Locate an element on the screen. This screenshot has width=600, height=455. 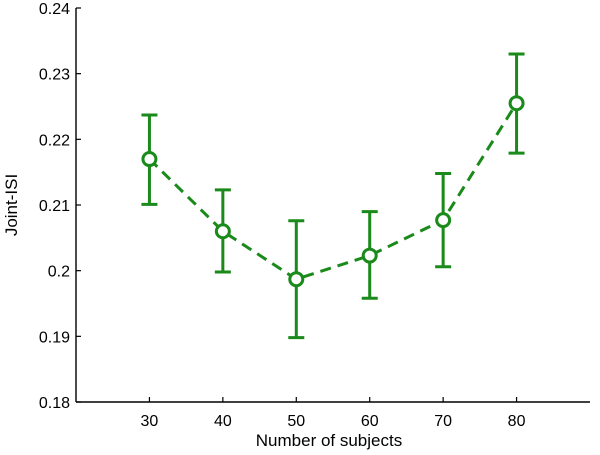
x-tick-label: 70 is located at coordinates (443, 421).